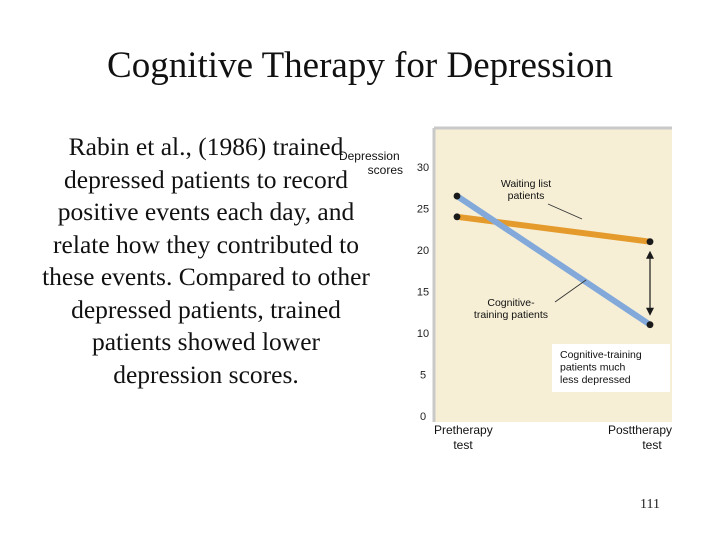  I want to click on y-axis-label-line-2: scores, so click(385, 170).